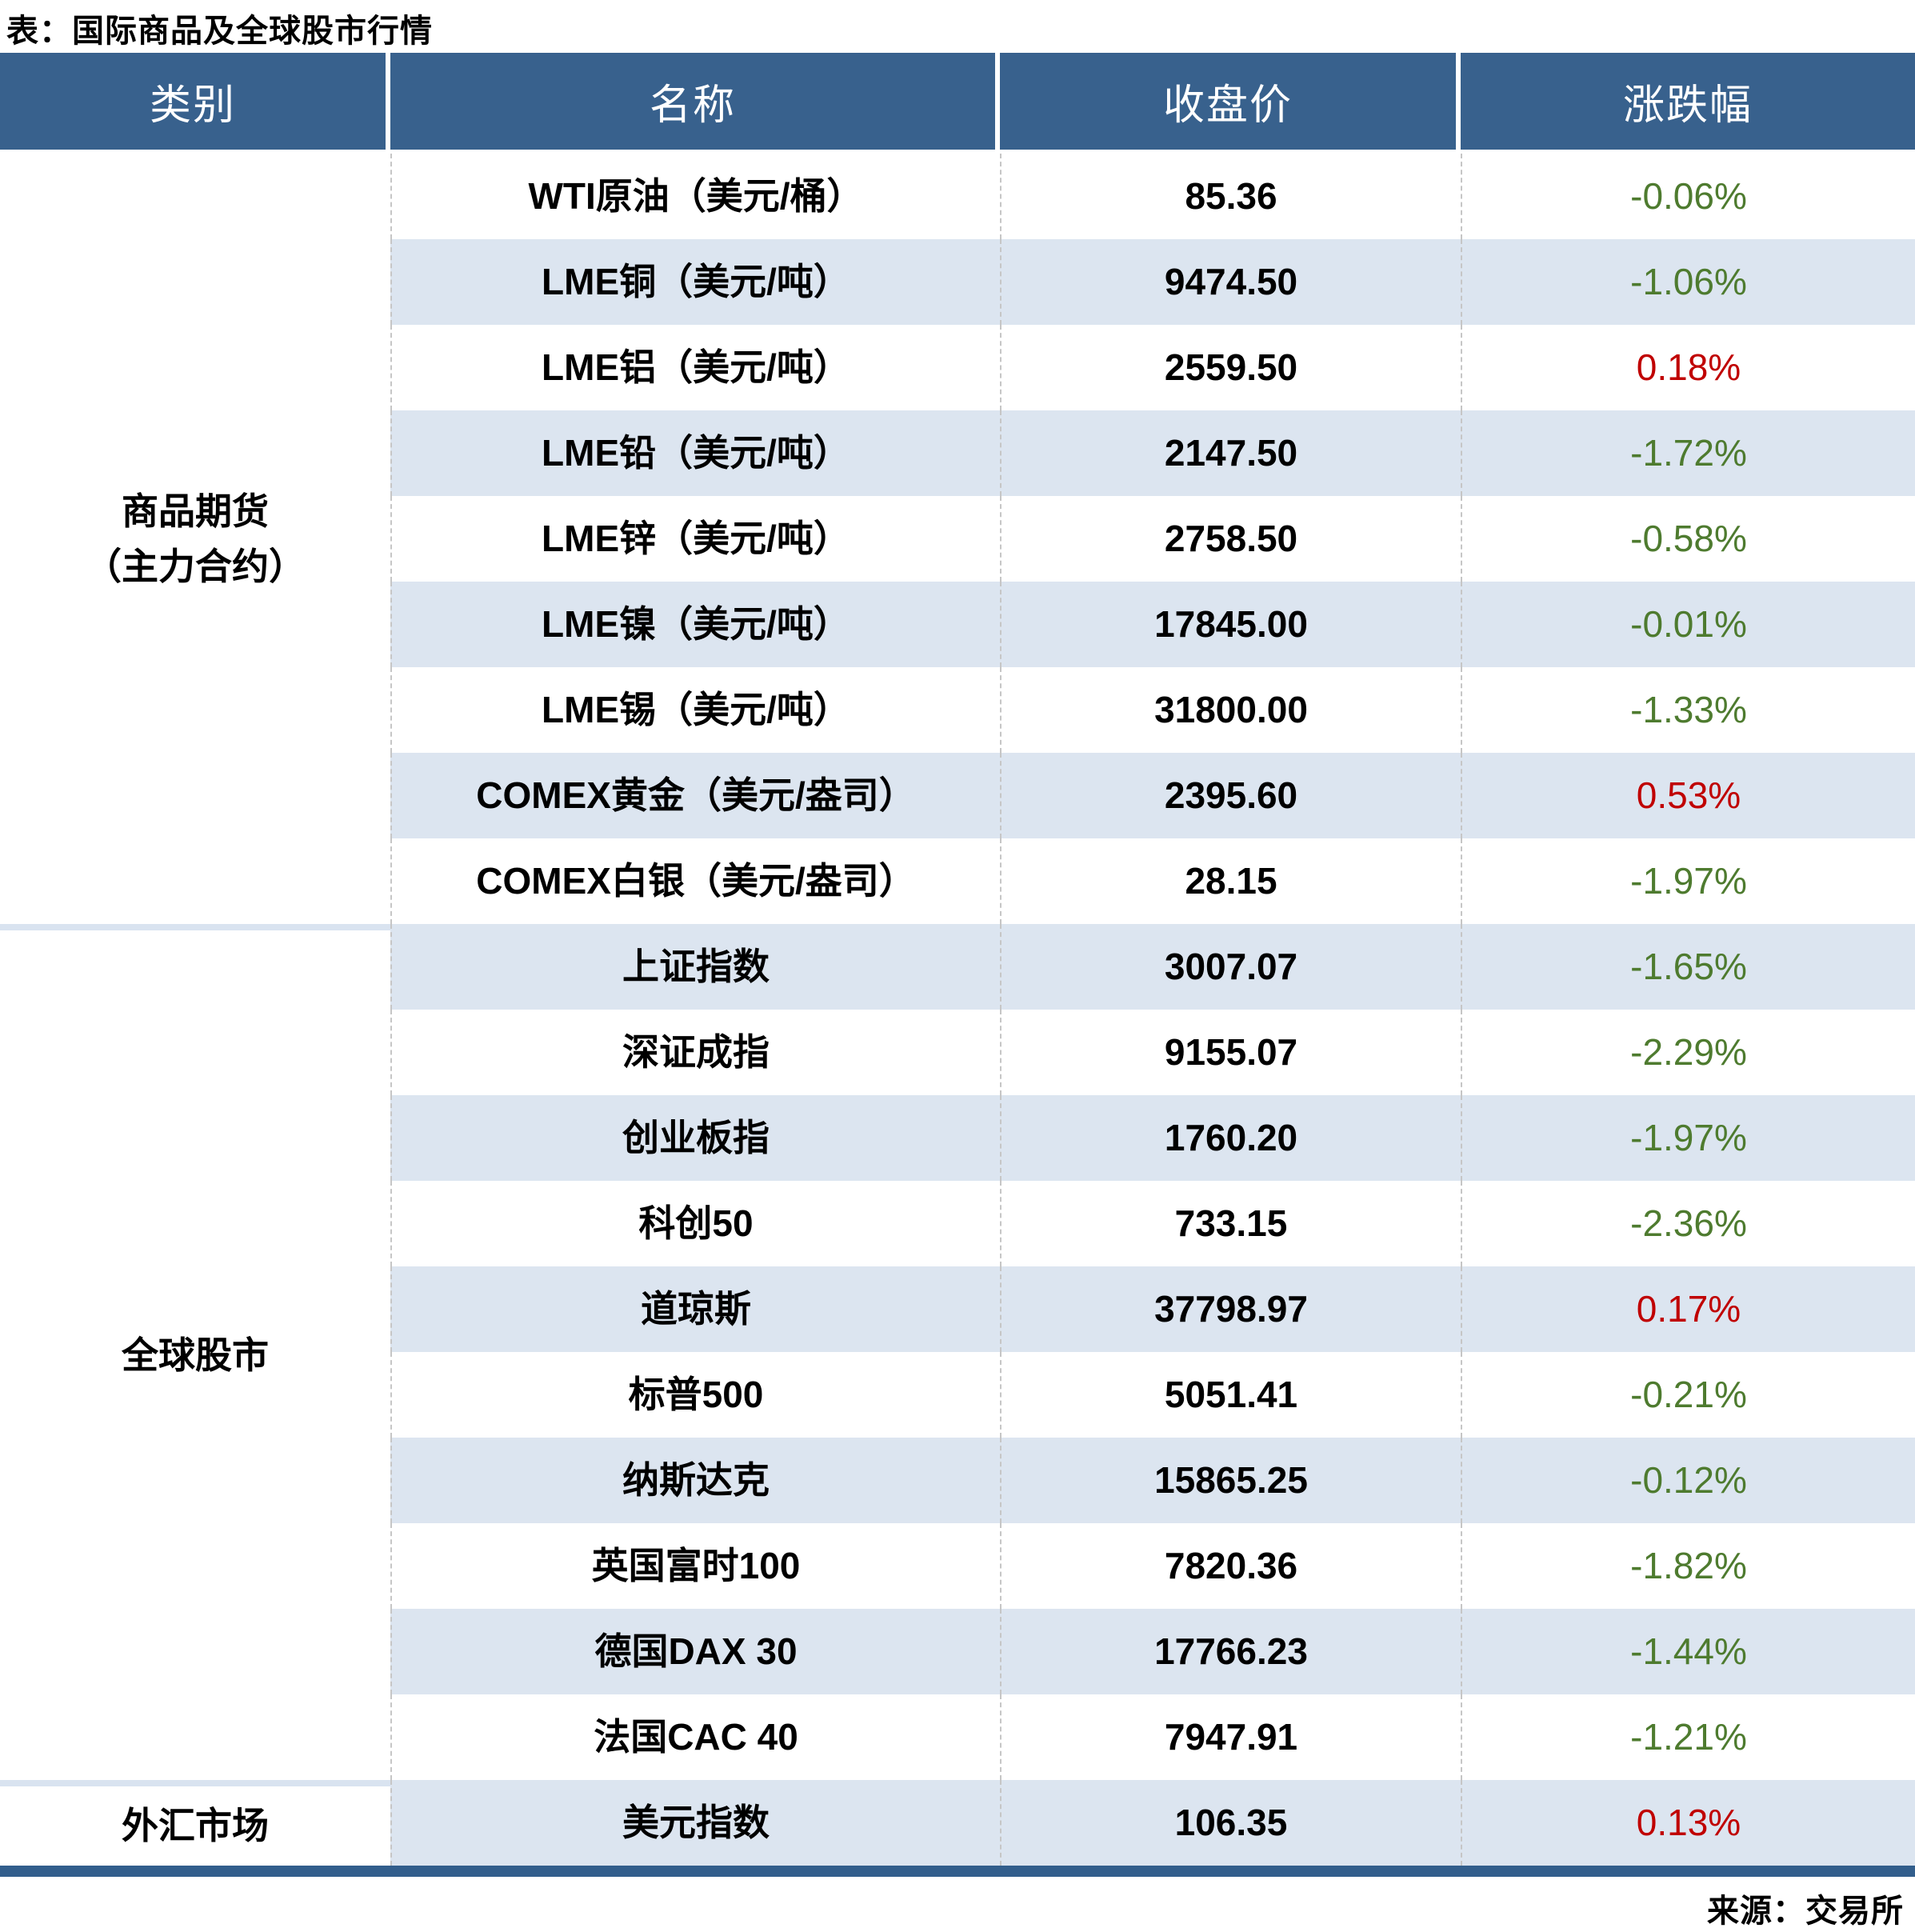  I want to click on close-price-cell: 15865.25, so click(1230, 1480).